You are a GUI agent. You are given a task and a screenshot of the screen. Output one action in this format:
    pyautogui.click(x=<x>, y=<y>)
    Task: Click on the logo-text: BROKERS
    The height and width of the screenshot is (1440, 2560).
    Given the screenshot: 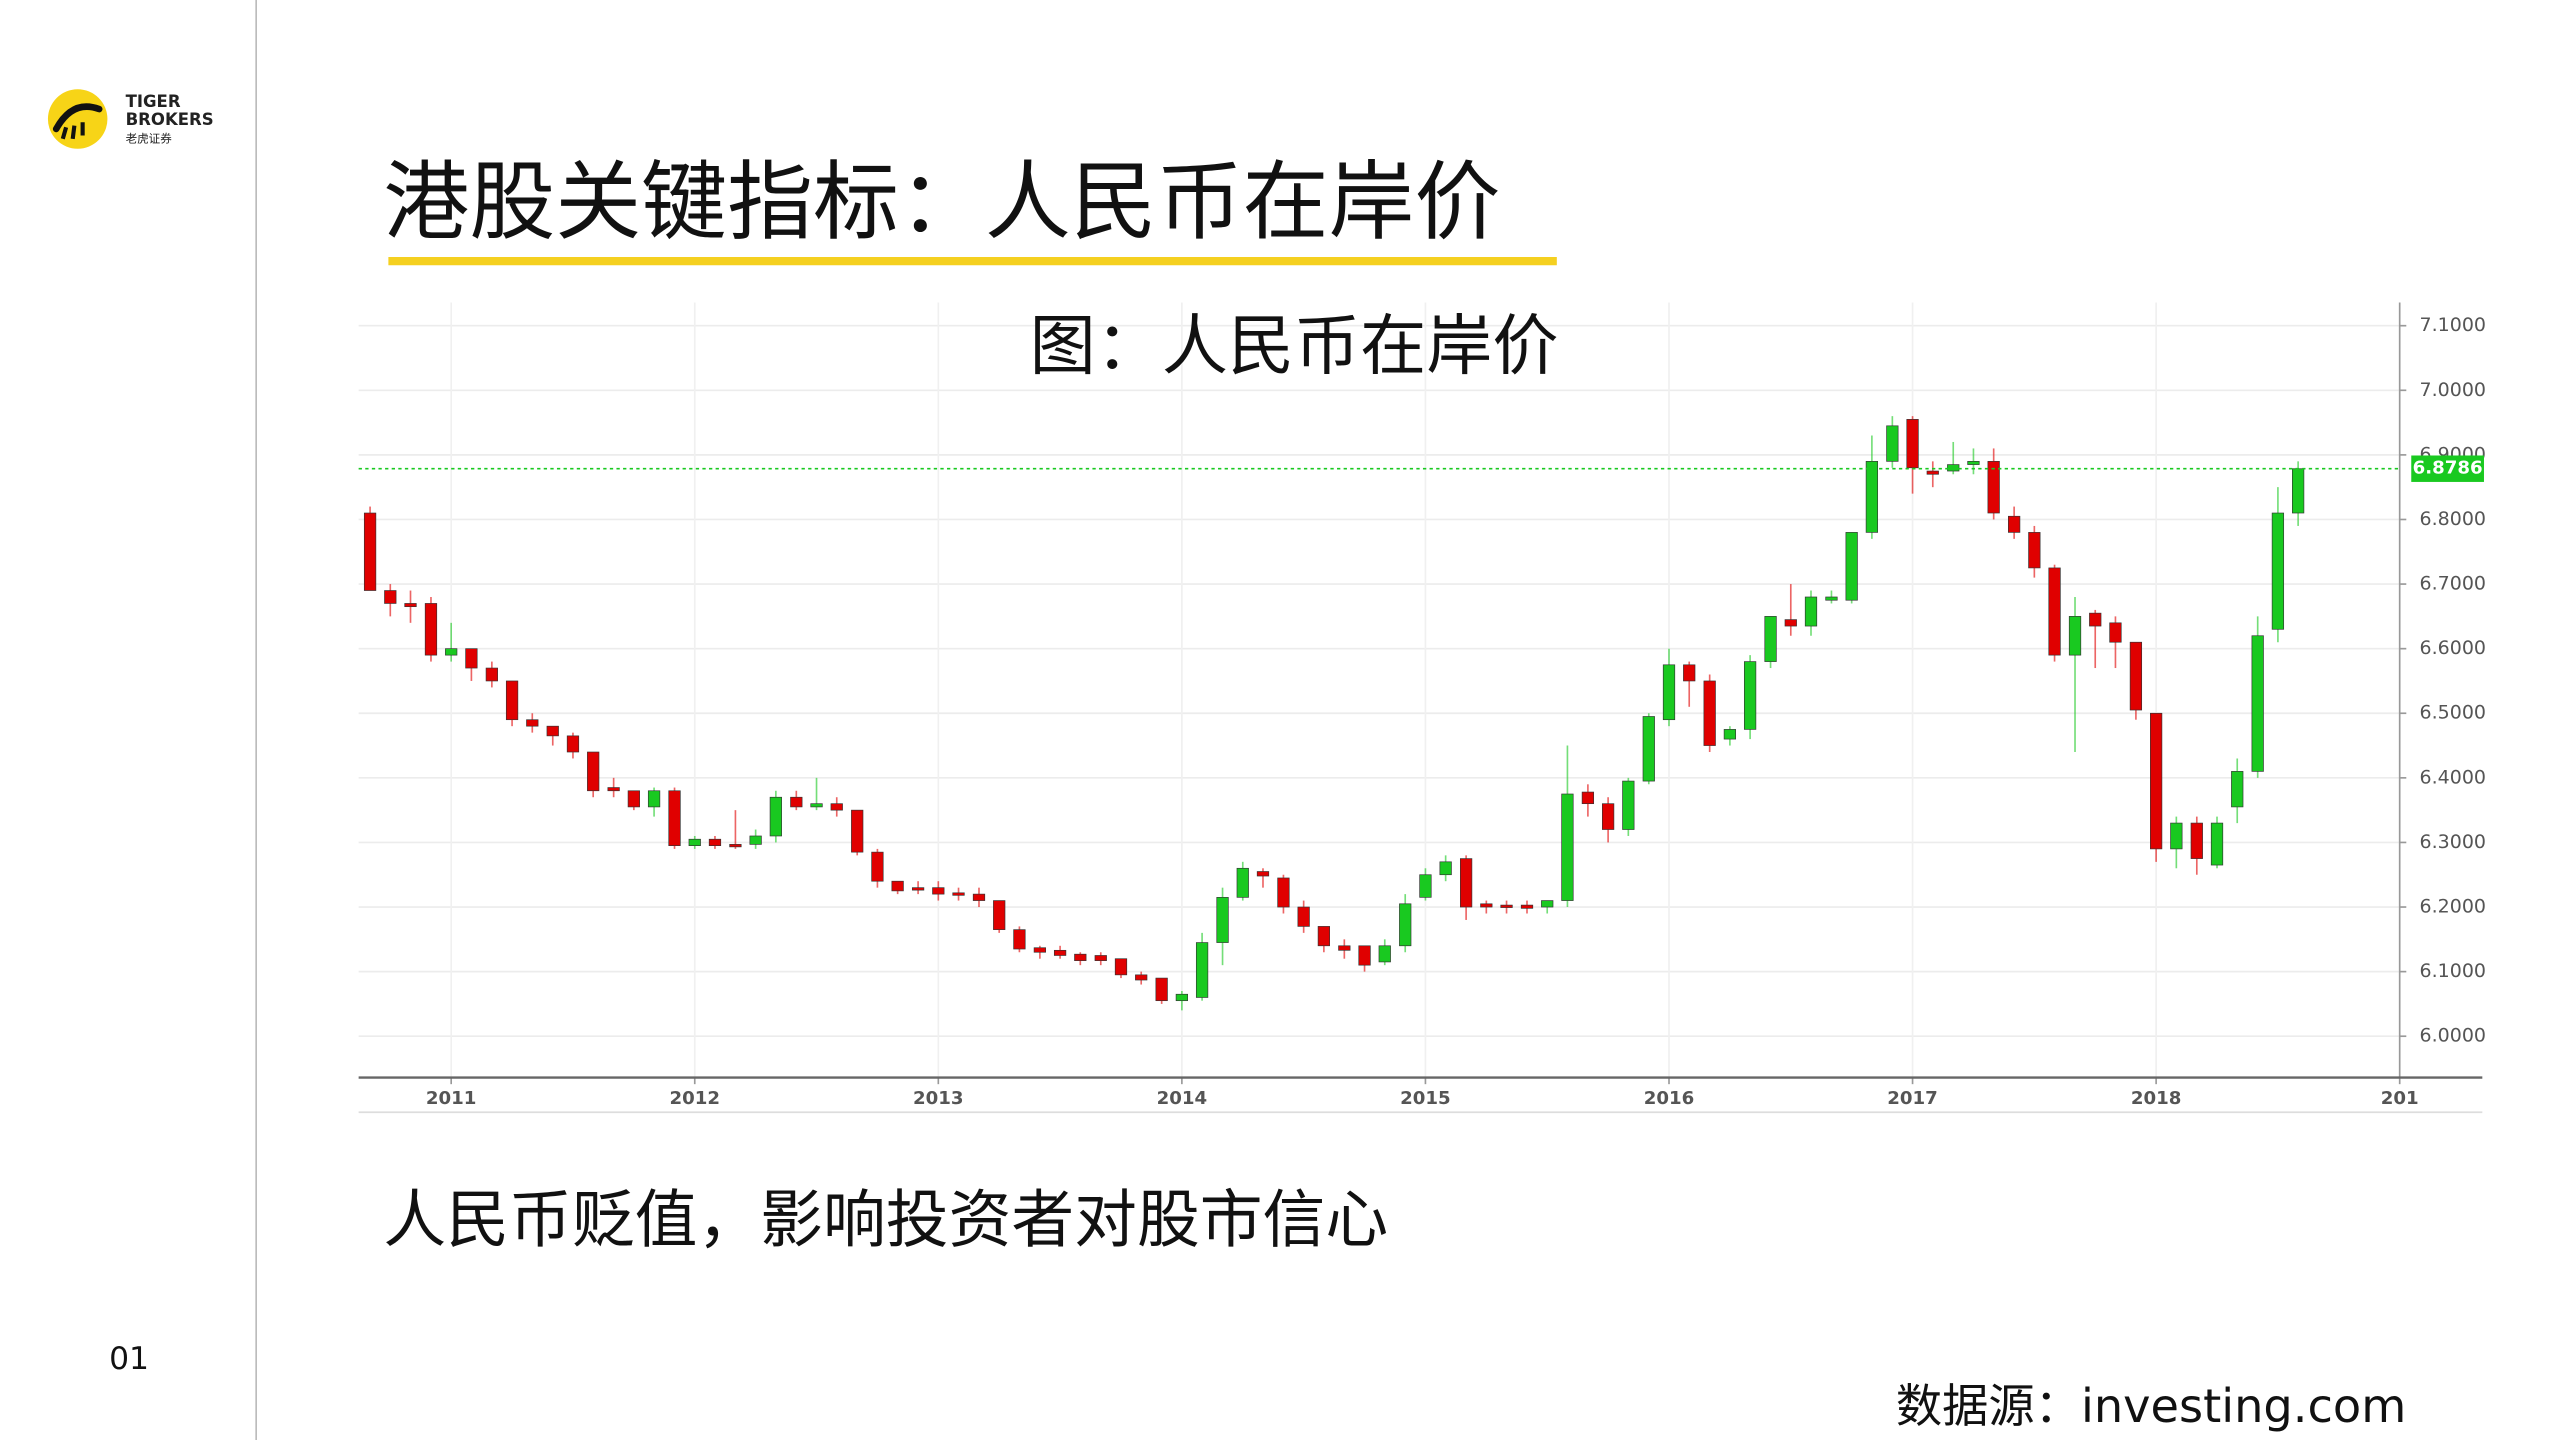 What is the action you would take?
    pyautogui.click(x=170, y=119)
    